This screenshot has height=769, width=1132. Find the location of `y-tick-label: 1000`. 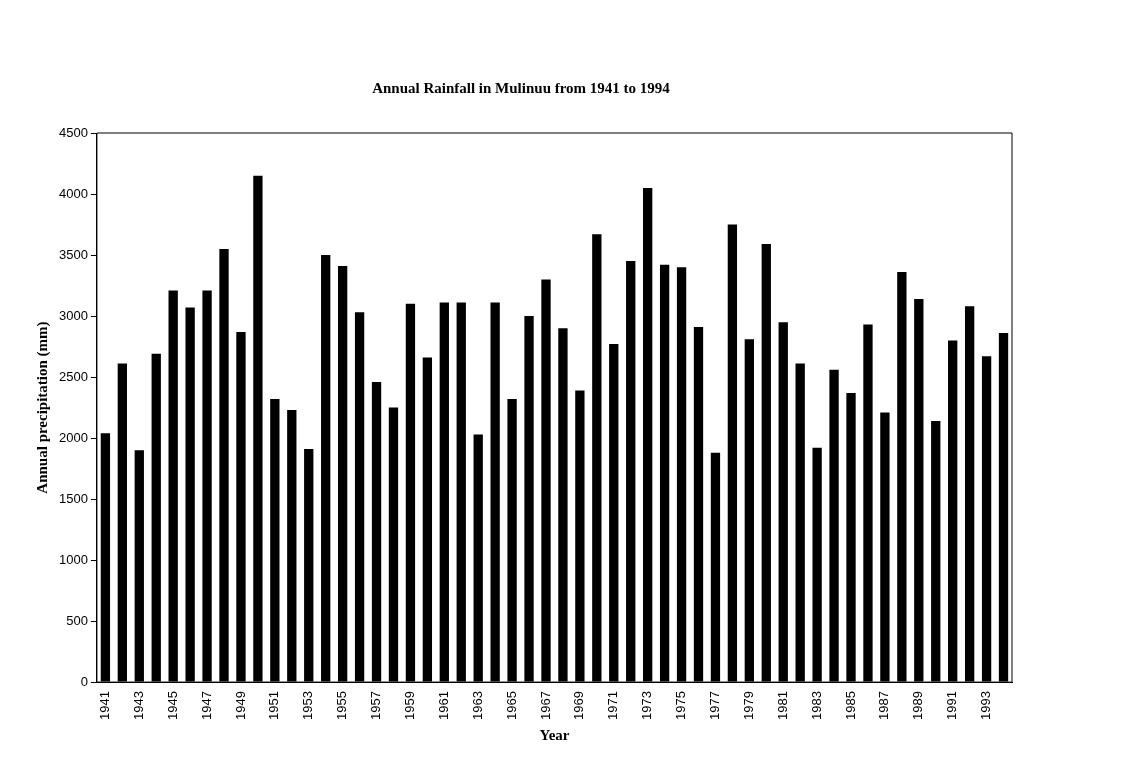

y-tick-label: 1000 is located at coordinates (73, 559).